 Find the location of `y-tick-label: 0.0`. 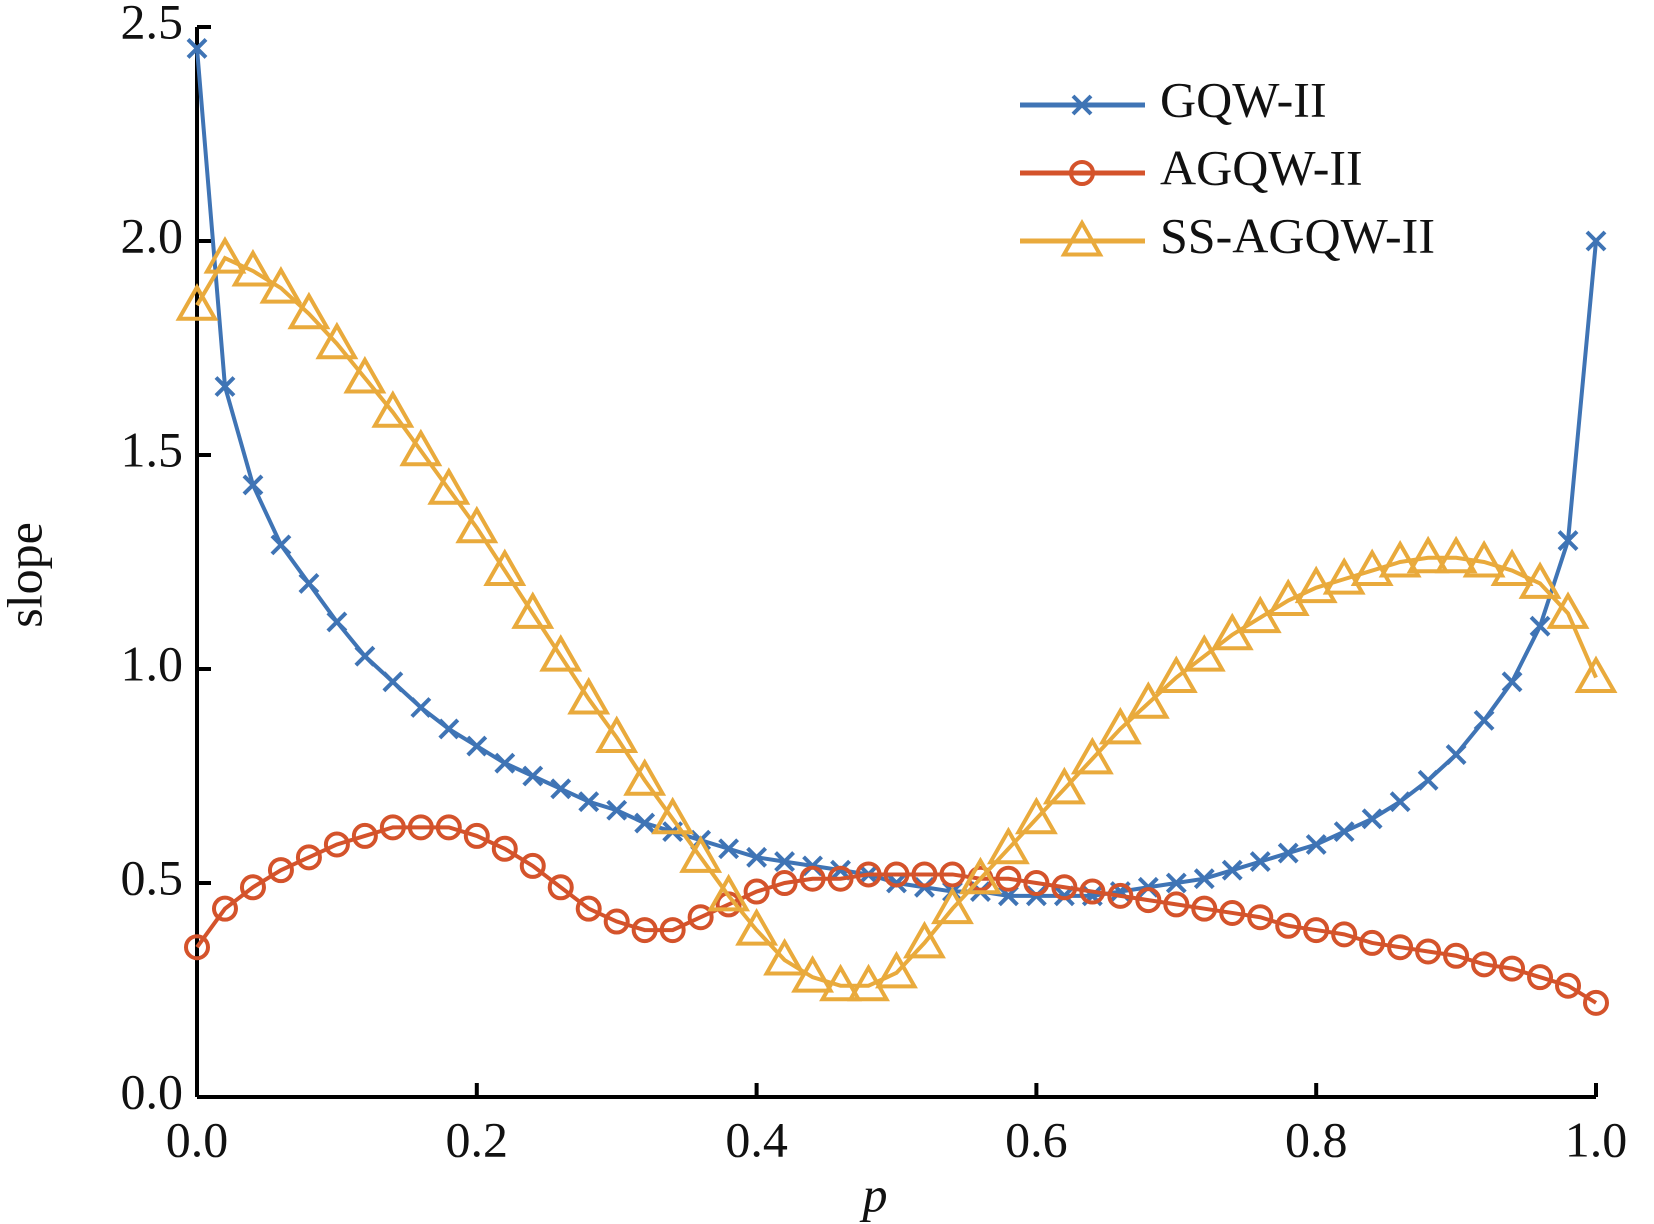

y-tick-label: 0.0 is located at coordinates (152, 1091).